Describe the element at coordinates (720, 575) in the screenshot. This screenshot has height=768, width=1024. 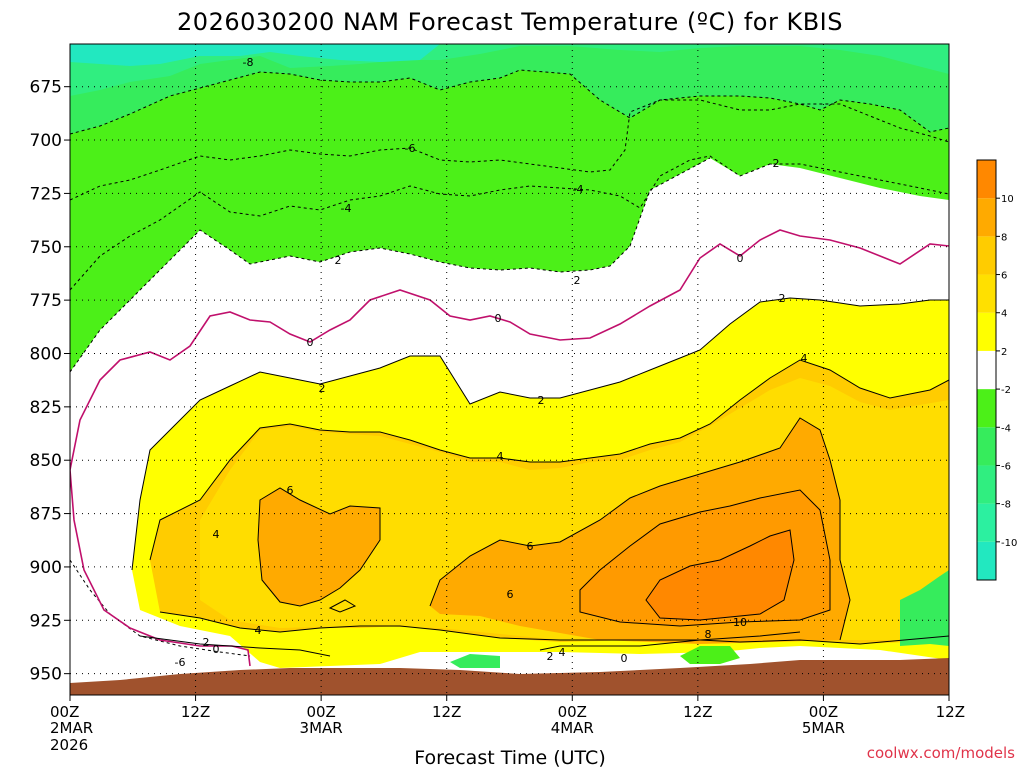
I see `patch-10to12` at that location.